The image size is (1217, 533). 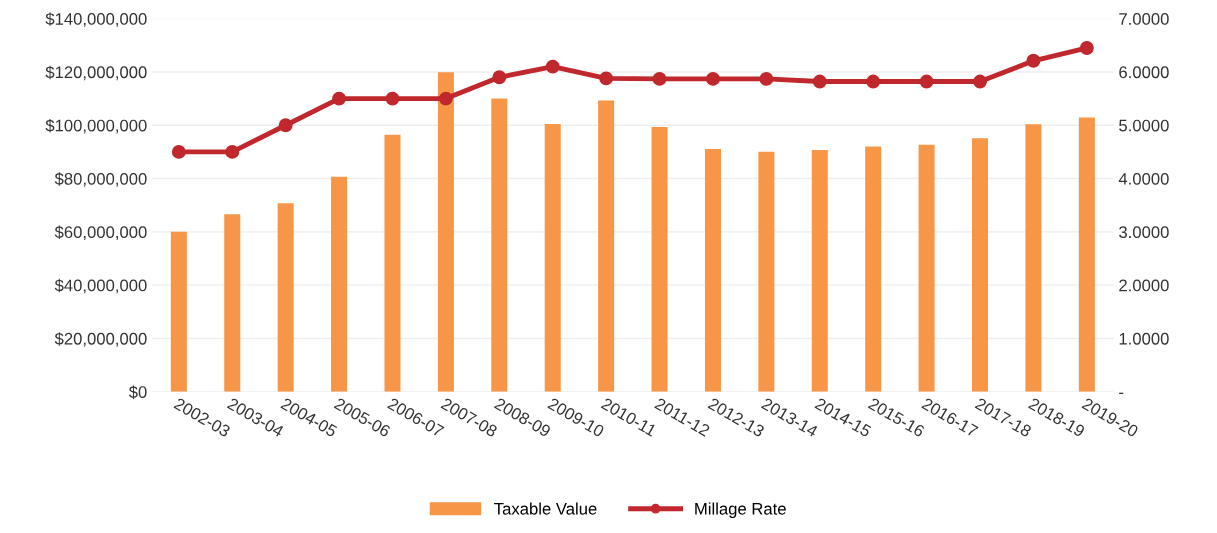 What do you see at coordinates (1144, 285) in the screenshot?
I see `y2-tick-label: 2.0000` at bounding box center [1144, 285].